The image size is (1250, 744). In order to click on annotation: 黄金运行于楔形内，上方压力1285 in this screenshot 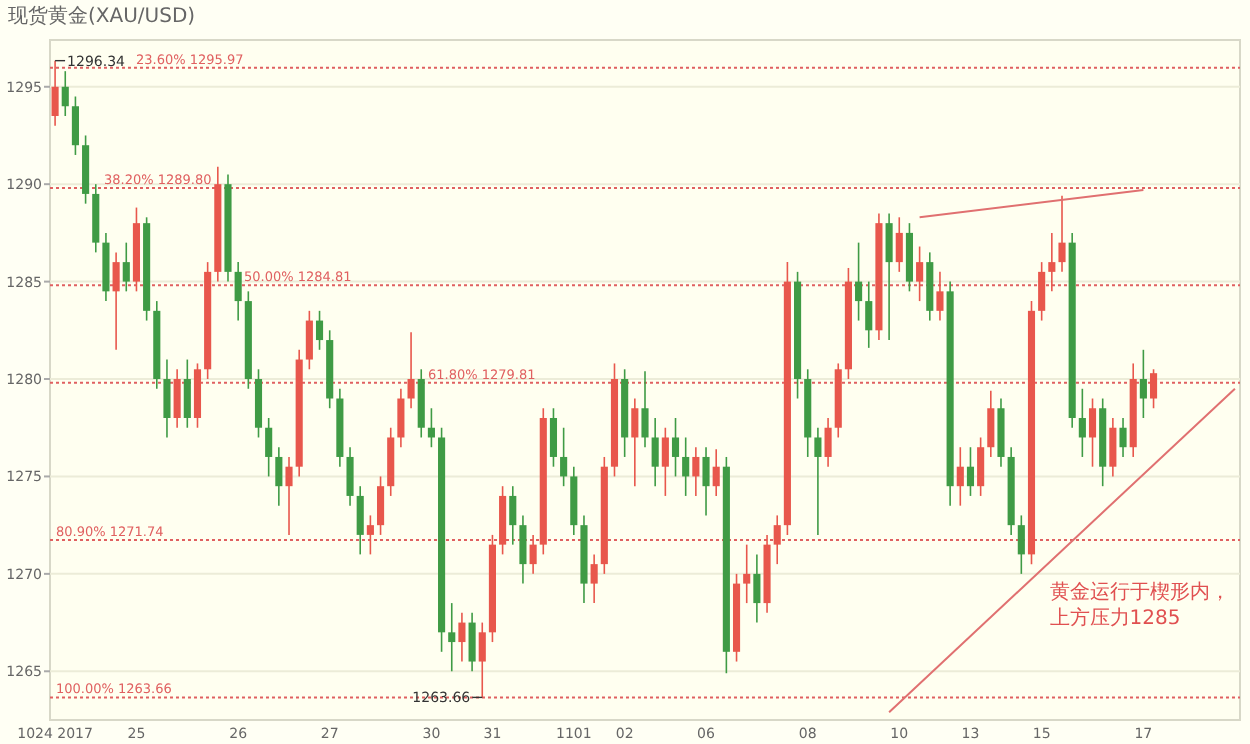, I will do `click(1139, 604)`.